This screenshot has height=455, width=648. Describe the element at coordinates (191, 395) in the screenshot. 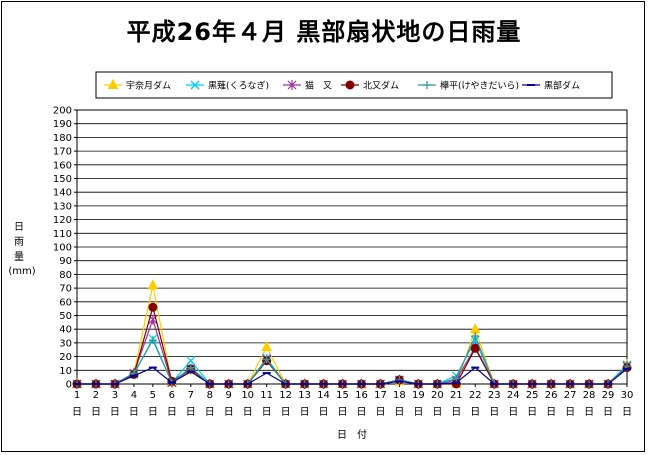

I see `x-tick-label: 7` at that location.